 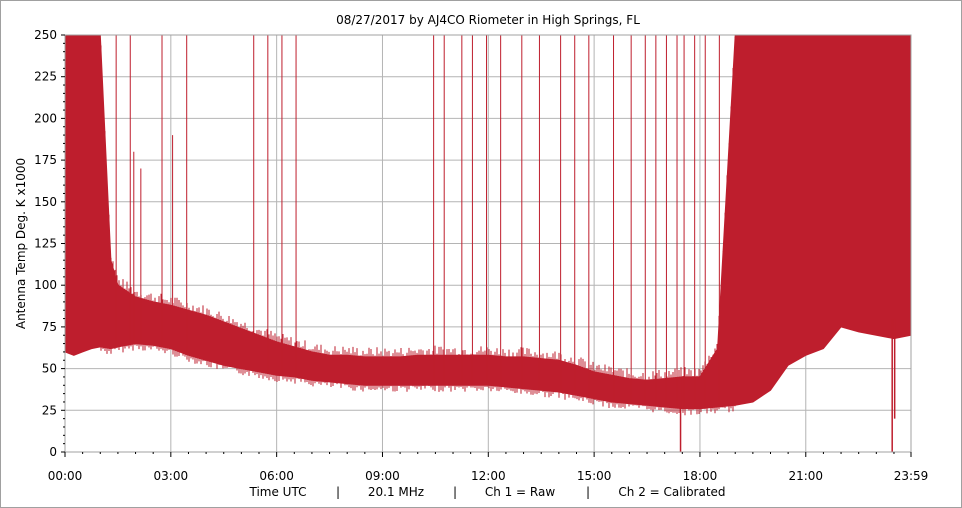 What do you see at coordinates (278, 492) in the screenshot?
I see `footer-time-utc: Time UTC` at bounding box center [278, 492].